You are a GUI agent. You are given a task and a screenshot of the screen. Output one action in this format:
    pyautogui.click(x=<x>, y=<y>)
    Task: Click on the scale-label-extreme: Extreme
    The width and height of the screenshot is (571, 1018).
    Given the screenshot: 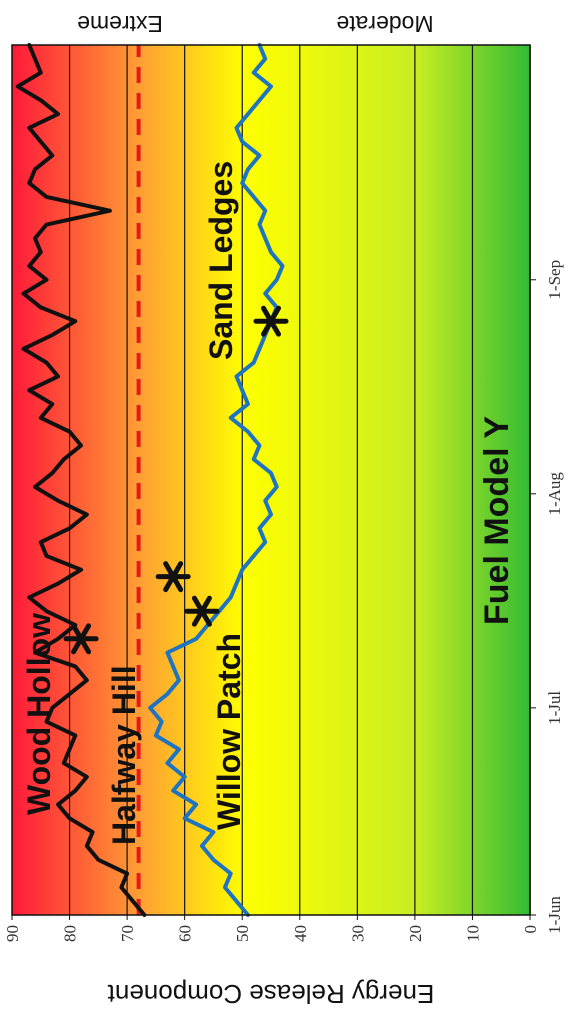 What is the action you would take?
    pyautogui.click(x=120, y=24)
    